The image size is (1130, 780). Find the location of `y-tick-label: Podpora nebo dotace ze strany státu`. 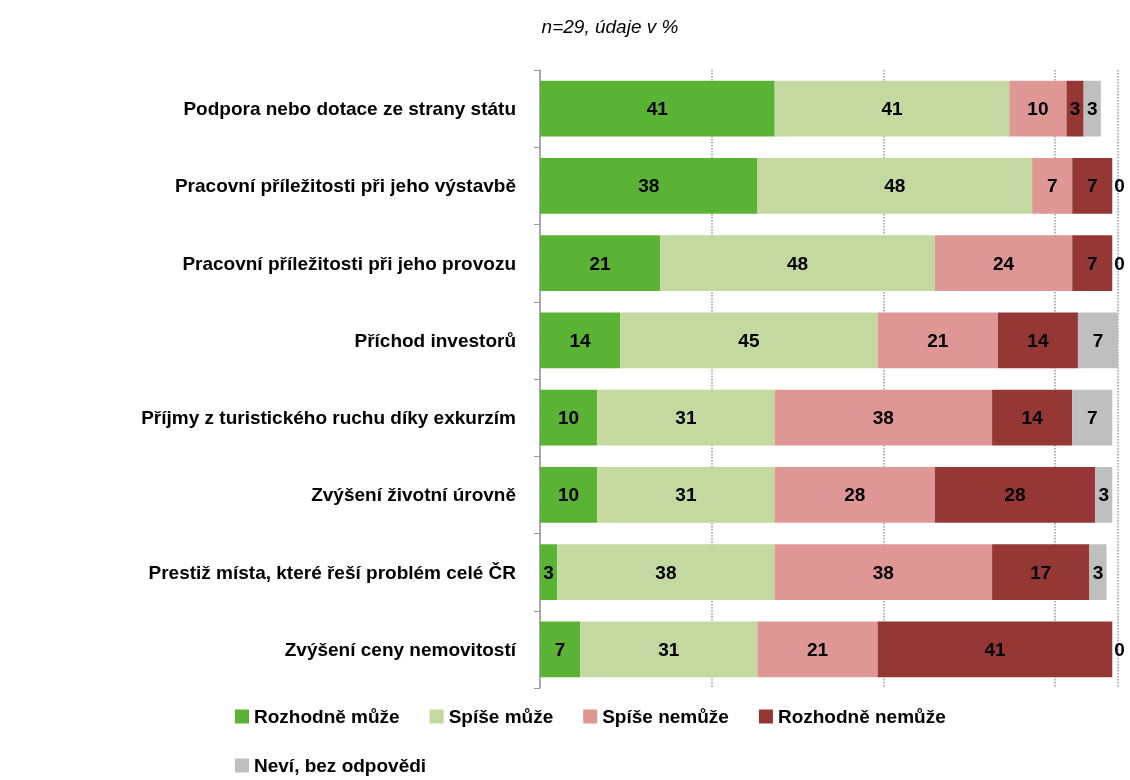

y-tick-label: Podpora nebo dotace ze strany státu is located at coordinates (349, 109).